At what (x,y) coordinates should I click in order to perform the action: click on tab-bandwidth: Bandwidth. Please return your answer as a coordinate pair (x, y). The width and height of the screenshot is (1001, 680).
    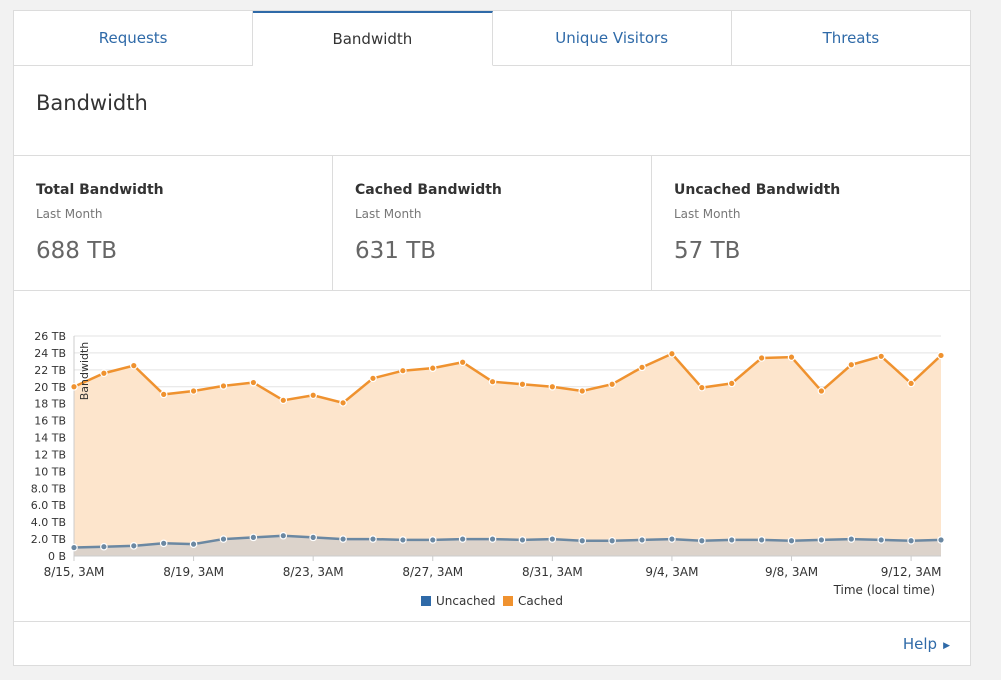
    Looking at the image, I should click on (373, 38).